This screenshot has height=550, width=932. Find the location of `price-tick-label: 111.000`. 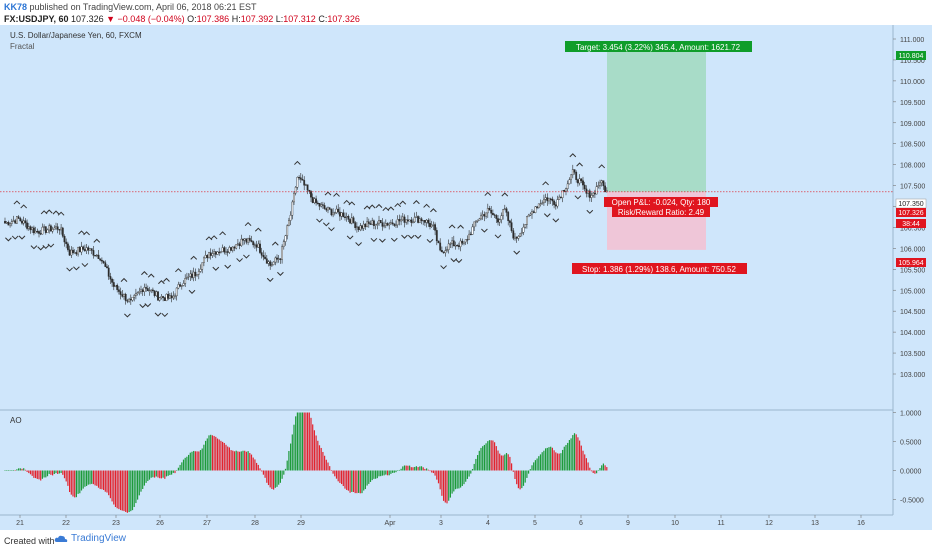

price-tick-label: 111.000 is located at coordinates (912, 40).